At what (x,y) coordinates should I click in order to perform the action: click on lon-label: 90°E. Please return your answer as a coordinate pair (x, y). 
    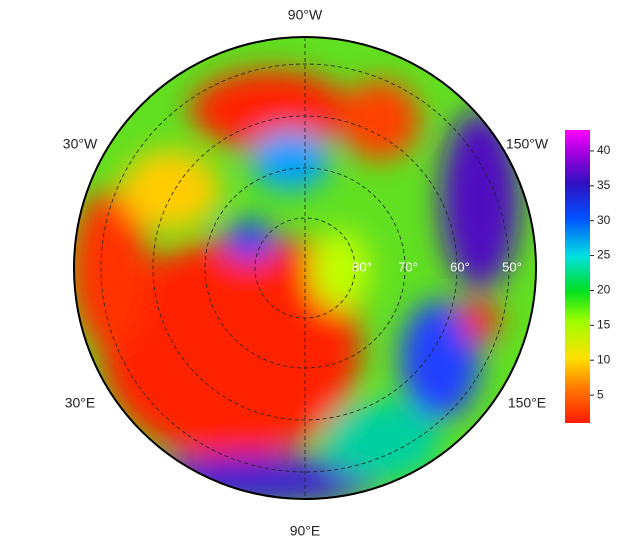
    Looking at the image, I should click on (305, 531).